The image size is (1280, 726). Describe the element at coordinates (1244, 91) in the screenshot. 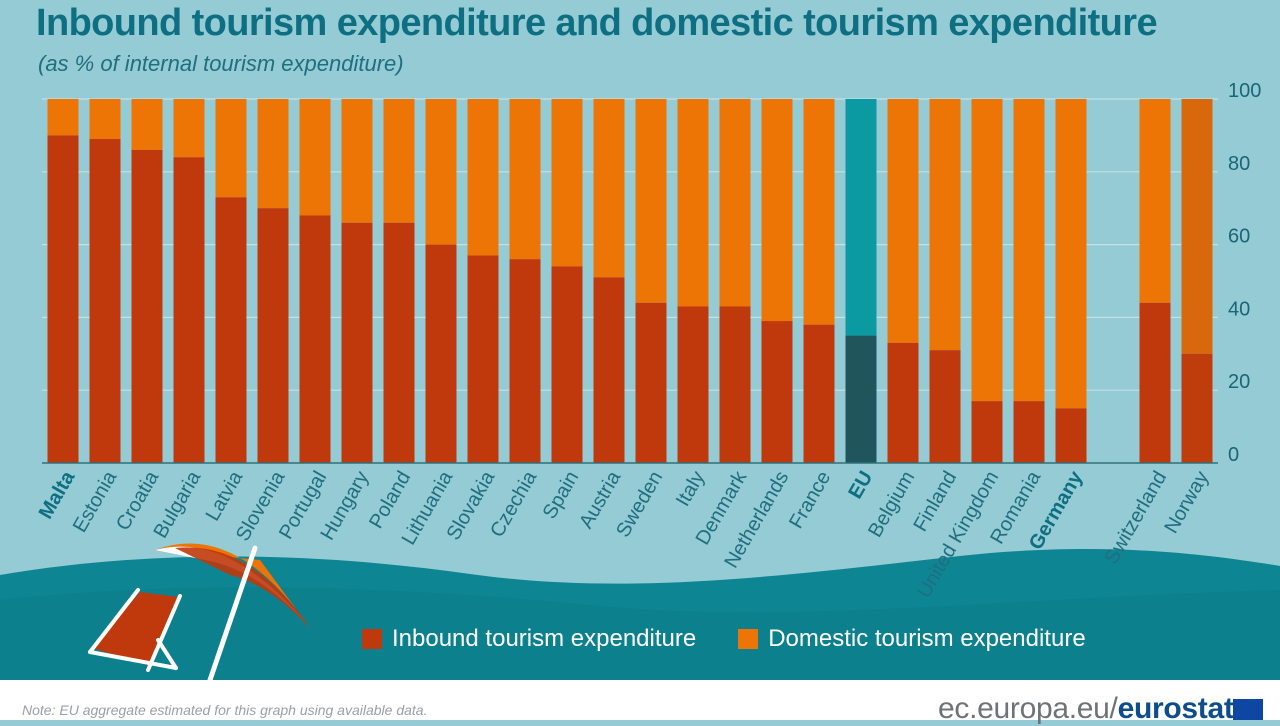

I see `y-tick-label: 100` at that location.